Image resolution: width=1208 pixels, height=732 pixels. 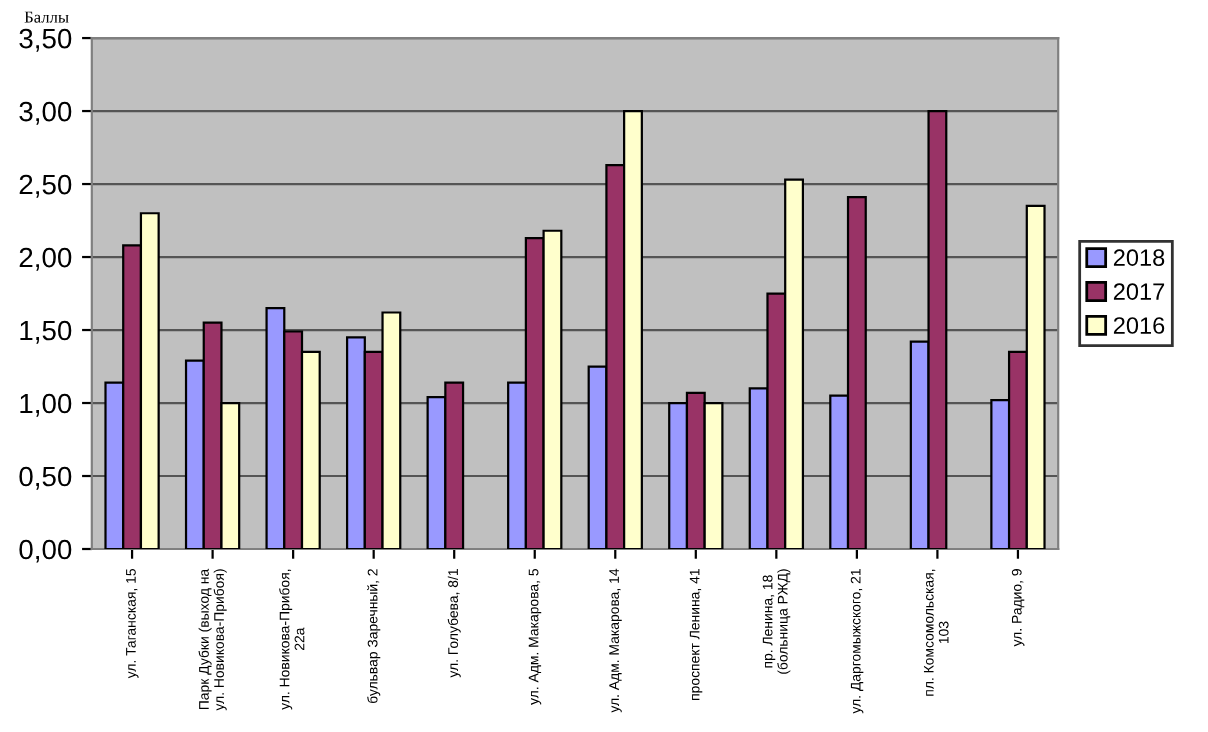 What do you see at coordinates (45, 478) in the screenshot?
I see `y-tick-label: 0,50` at bounding box center [45, 478].